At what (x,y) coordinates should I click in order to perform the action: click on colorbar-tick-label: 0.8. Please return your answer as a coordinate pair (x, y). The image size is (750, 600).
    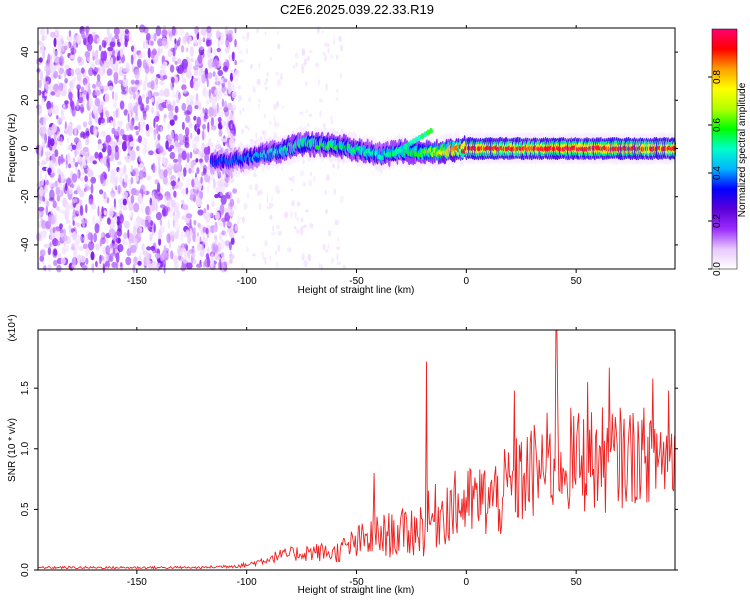
    Looking at the image, I should click on (717, 77).